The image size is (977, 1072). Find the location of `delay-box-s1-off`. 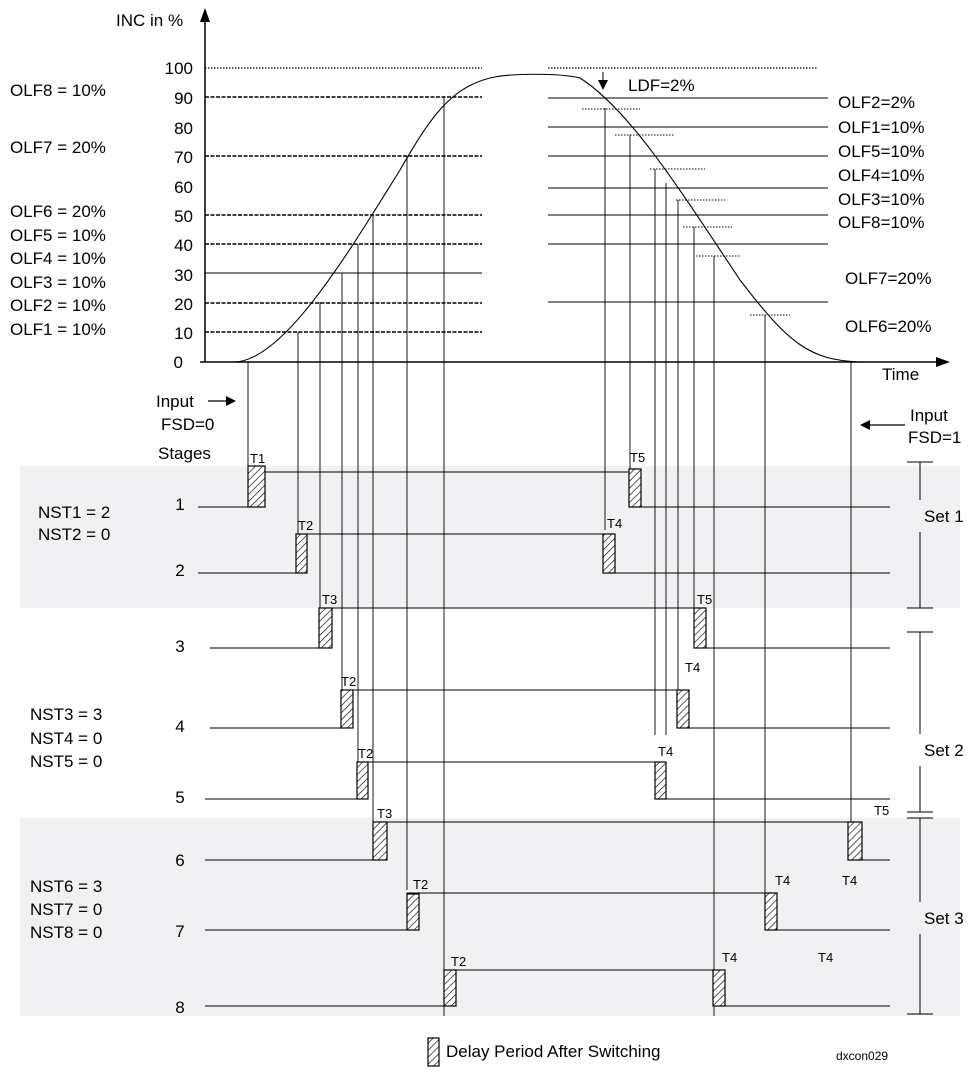

delay-box-s1-off is located at coordinates (635, 488).